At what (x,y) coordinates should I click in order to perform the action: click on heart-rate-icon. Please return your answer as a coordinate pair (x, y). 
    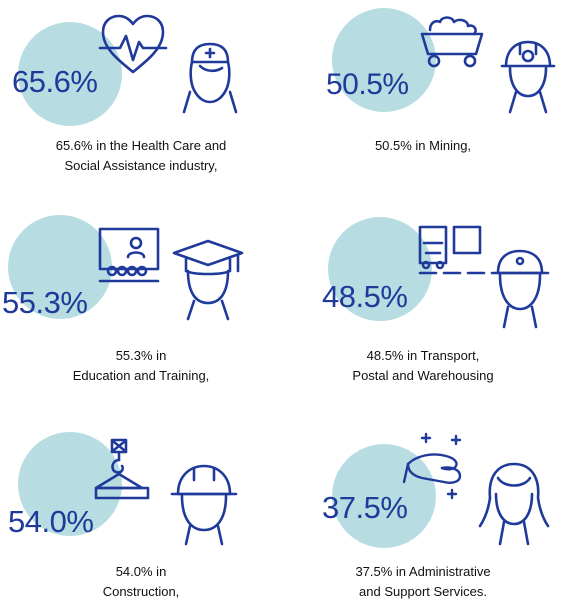
    Looking at the image, I should click on (133, 44).